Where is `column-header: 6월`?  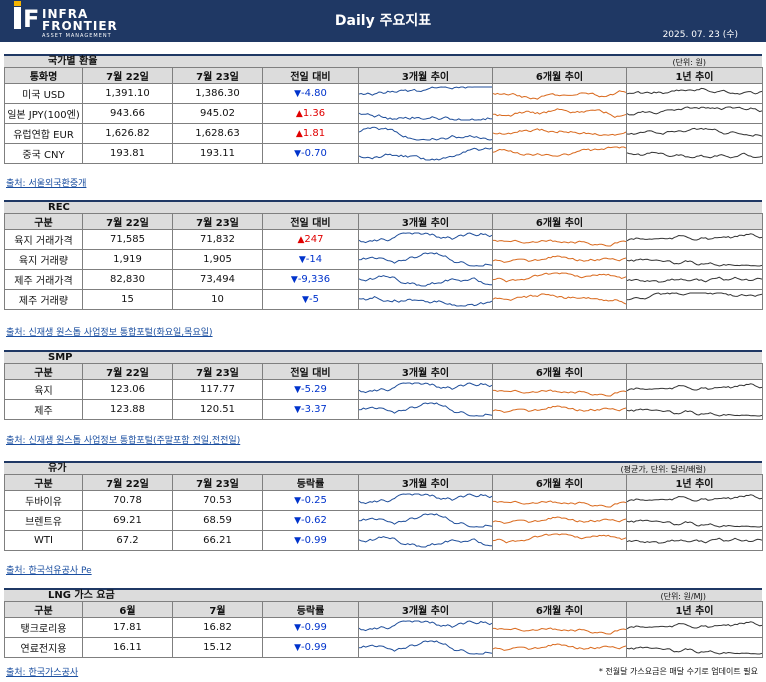
column-header: 6월 is located at coordinates (127, 609).